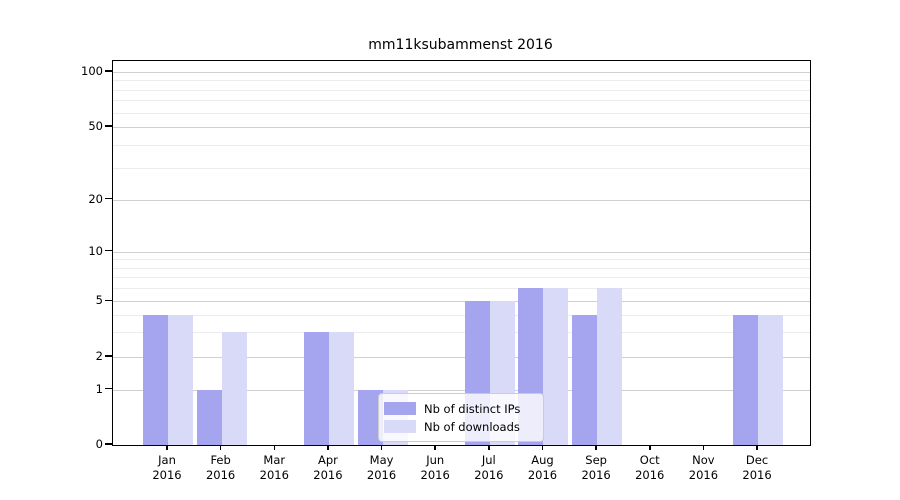 This screenshot has height=500, width=900. What do you see at coordinates (596, 460) in the screenshot?
I see `x-label-month: Sep` at bounding box center [596, 460].